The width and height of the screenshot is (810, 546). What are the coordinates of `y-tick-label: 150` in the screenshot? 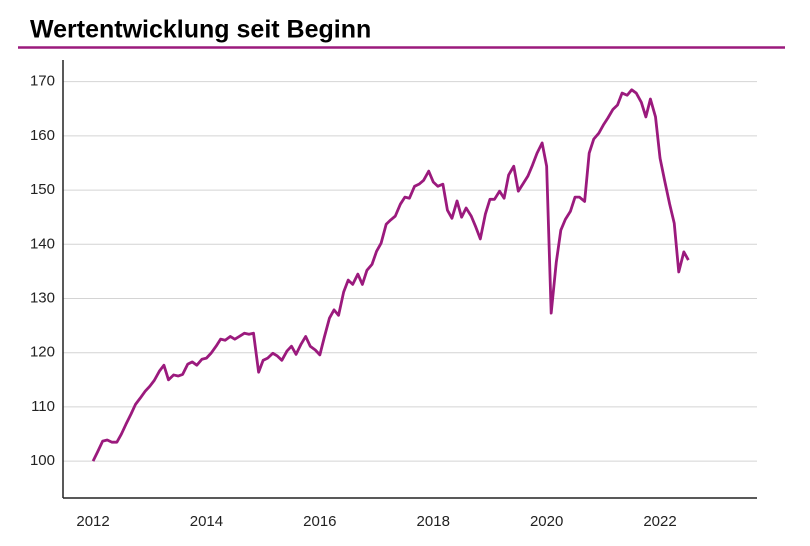 It's located at (42, 189).